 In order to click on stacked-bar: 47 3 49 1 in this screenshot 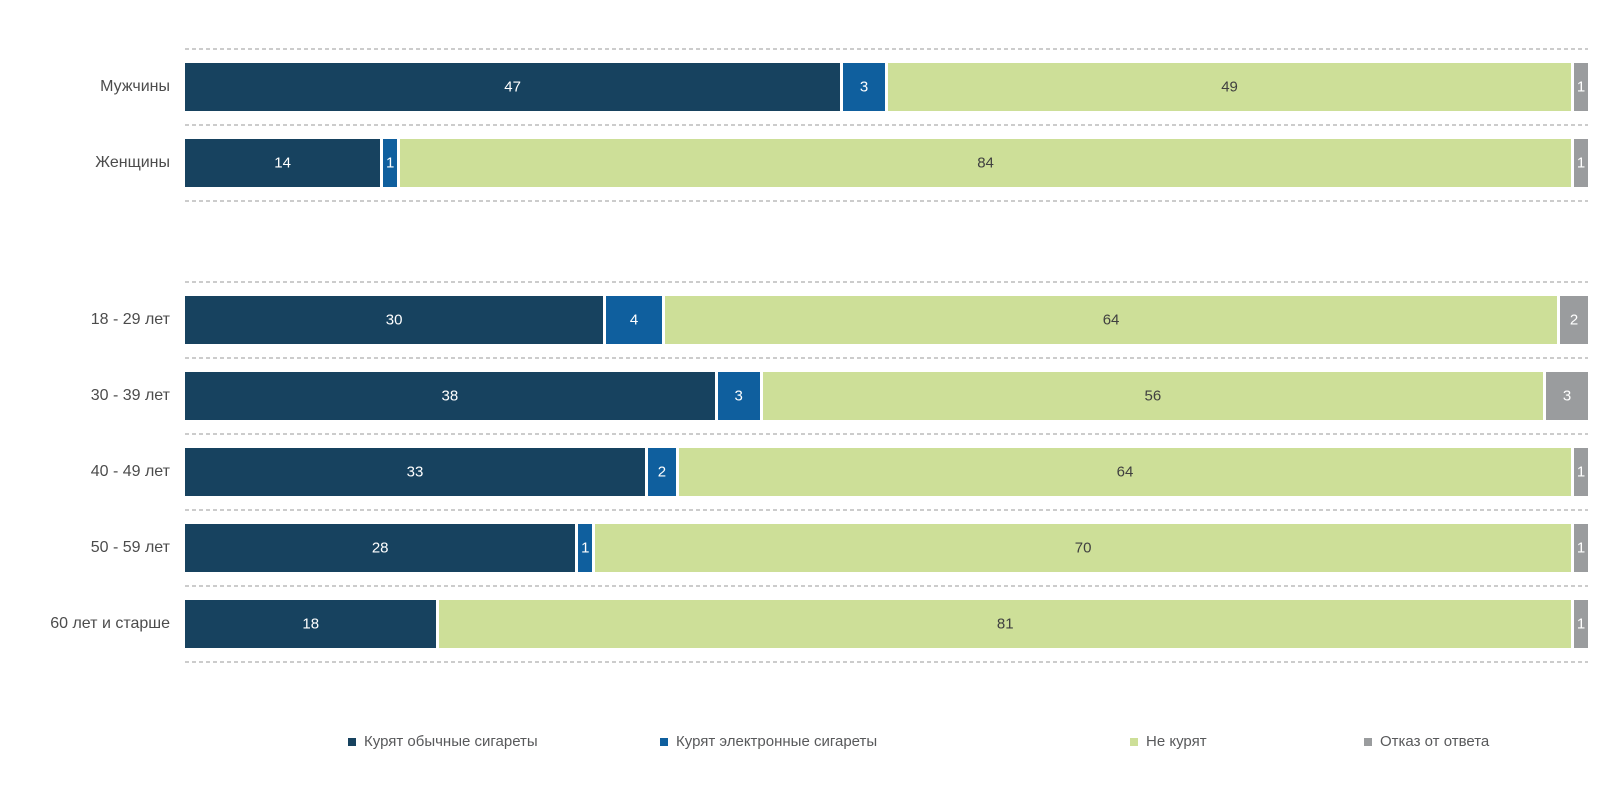, I will do `click(886, 87)`.